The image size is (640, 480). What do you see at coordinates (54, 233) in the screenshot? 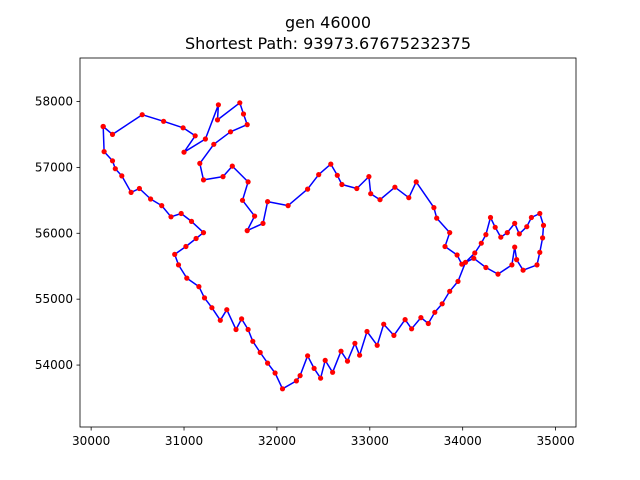
I see `y-tick-label: 56000` at bounding box center [54, 233].